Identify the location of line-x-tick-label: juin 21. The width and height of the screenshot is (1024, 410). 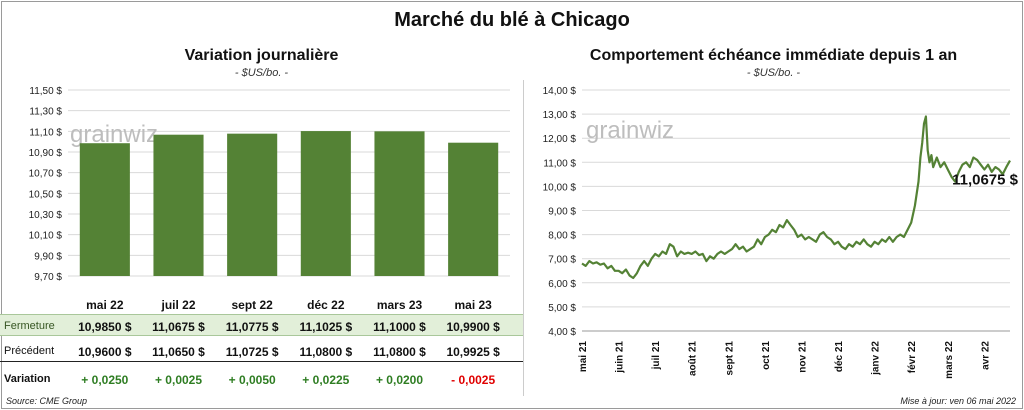
(620, 357).